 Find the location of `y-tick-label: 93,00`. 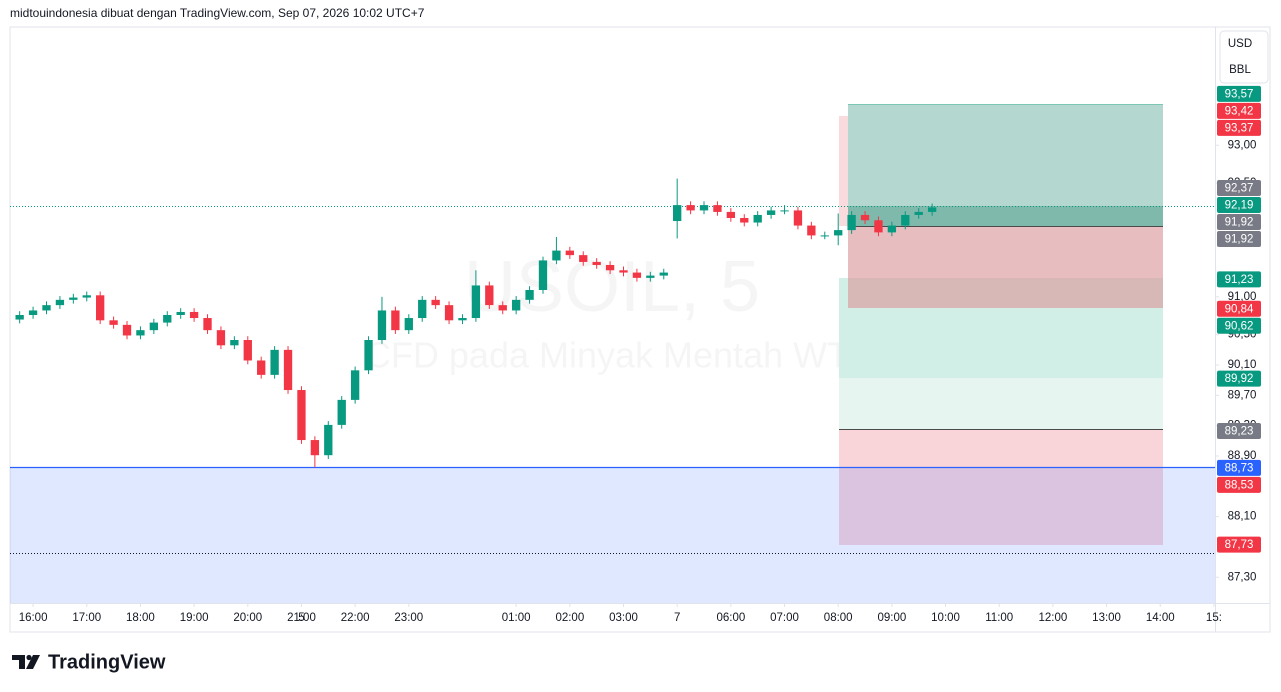

y-tick-label: 93,00 is located at coordinates (1242, 145).